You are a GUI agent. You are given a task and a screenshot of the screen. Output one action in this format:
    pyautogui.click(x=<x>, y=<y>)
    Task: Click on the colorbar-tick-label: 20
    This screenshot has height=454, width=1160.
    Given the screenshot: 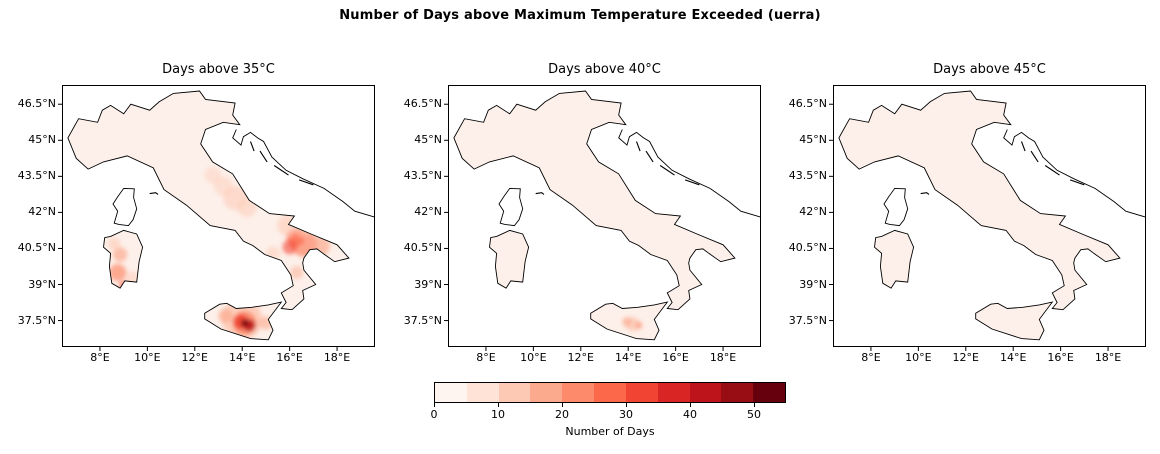 What is the action you would take?
    pyautogui.click(x=562, y=414)
    